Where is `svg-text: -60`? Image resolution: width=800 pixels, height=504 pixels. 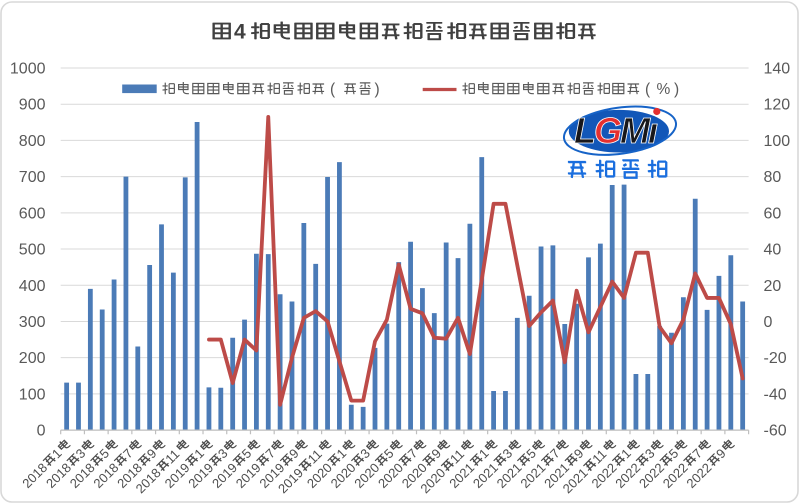
svg-text: -60 is located at coordinates (775, 431).